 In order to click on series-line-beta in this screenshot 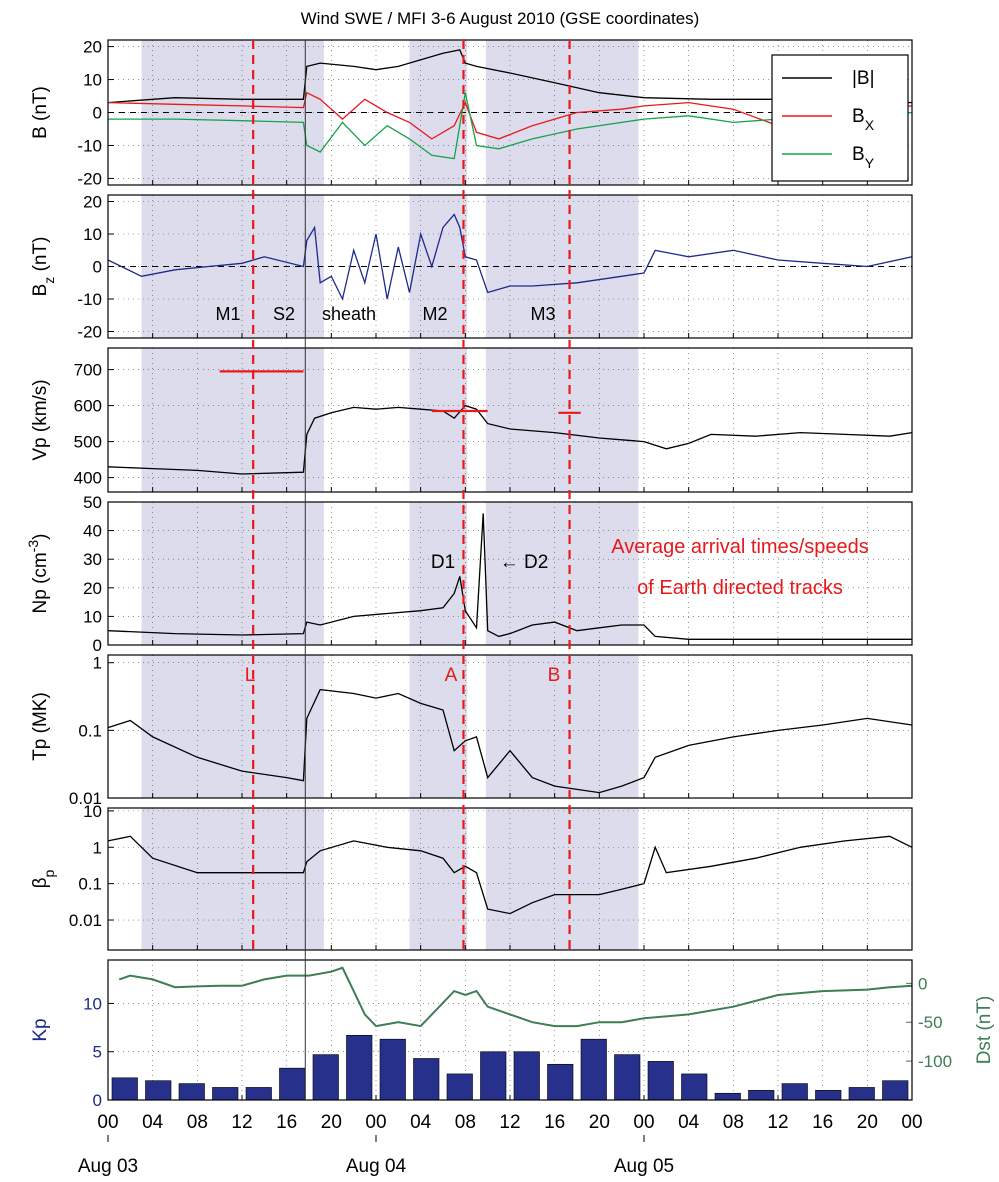, I will do `click(510, 875)`.